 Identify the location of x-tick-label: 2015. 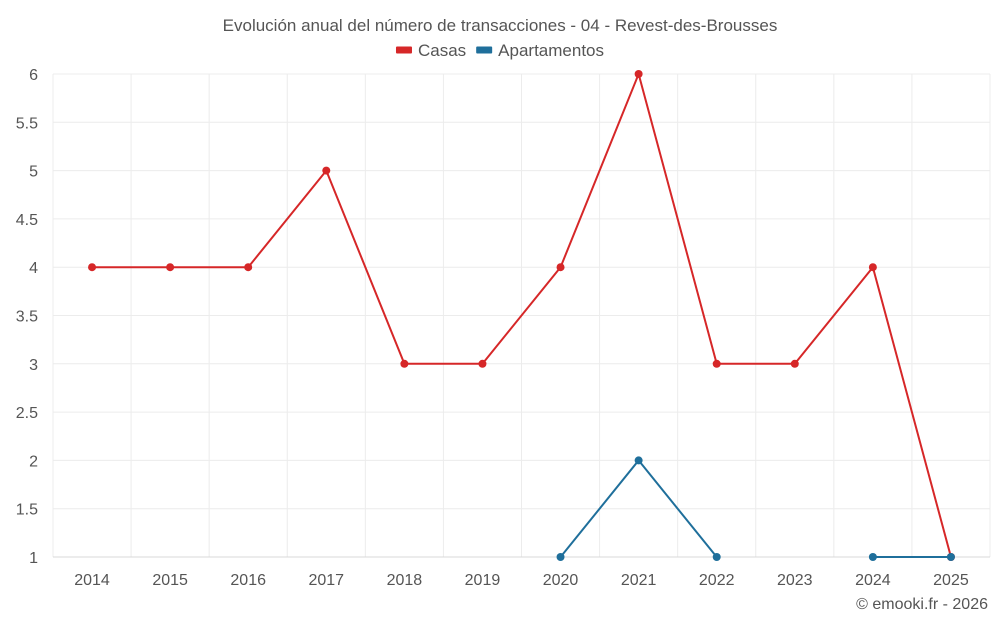
(170, 580).